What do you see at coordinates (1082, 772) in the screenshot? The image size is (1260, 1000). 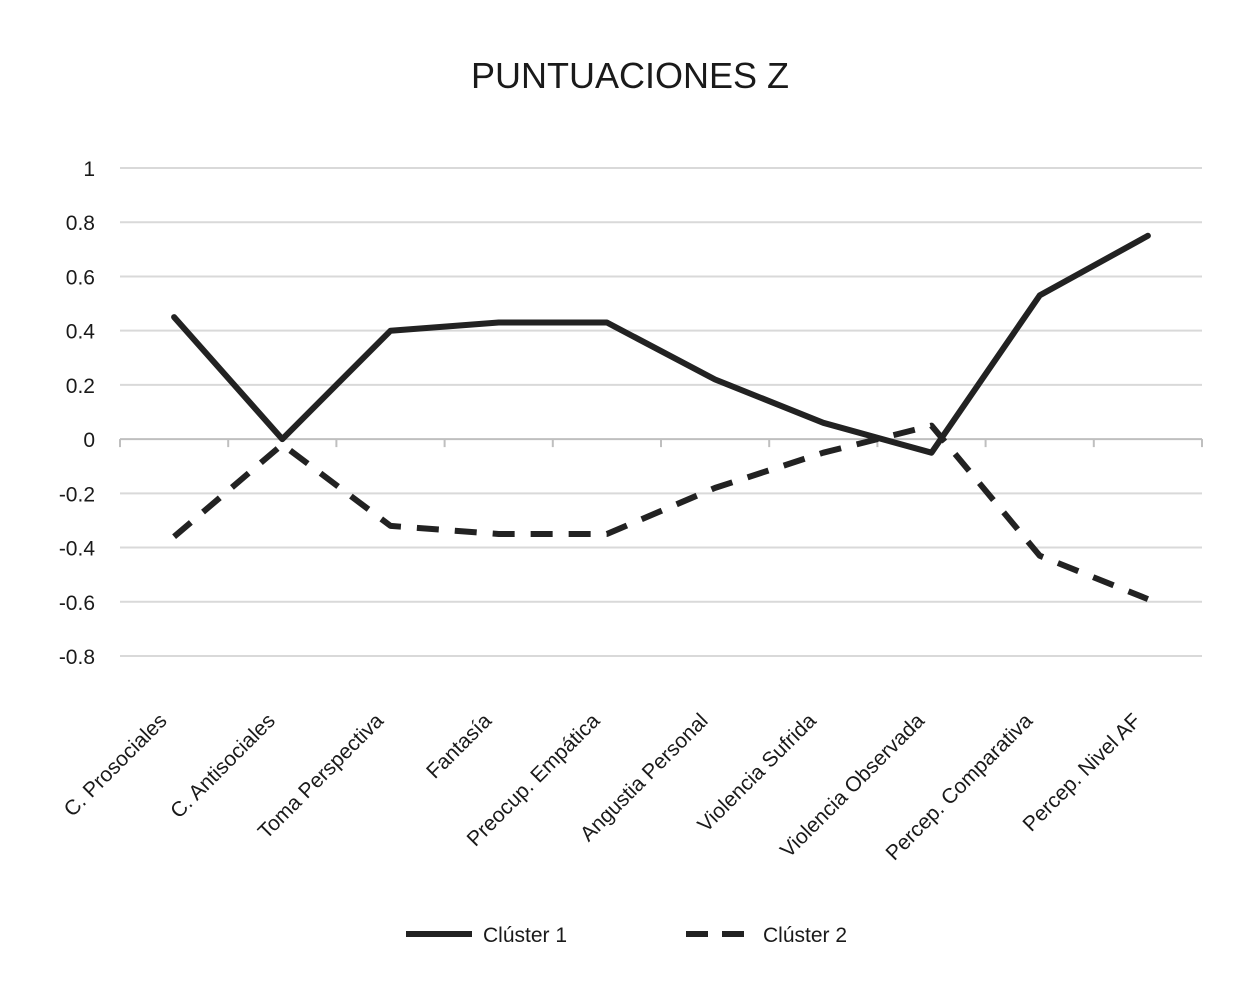 I see `x-category-label: Percep. Nivel AF` at bounding box center [1082, 772].